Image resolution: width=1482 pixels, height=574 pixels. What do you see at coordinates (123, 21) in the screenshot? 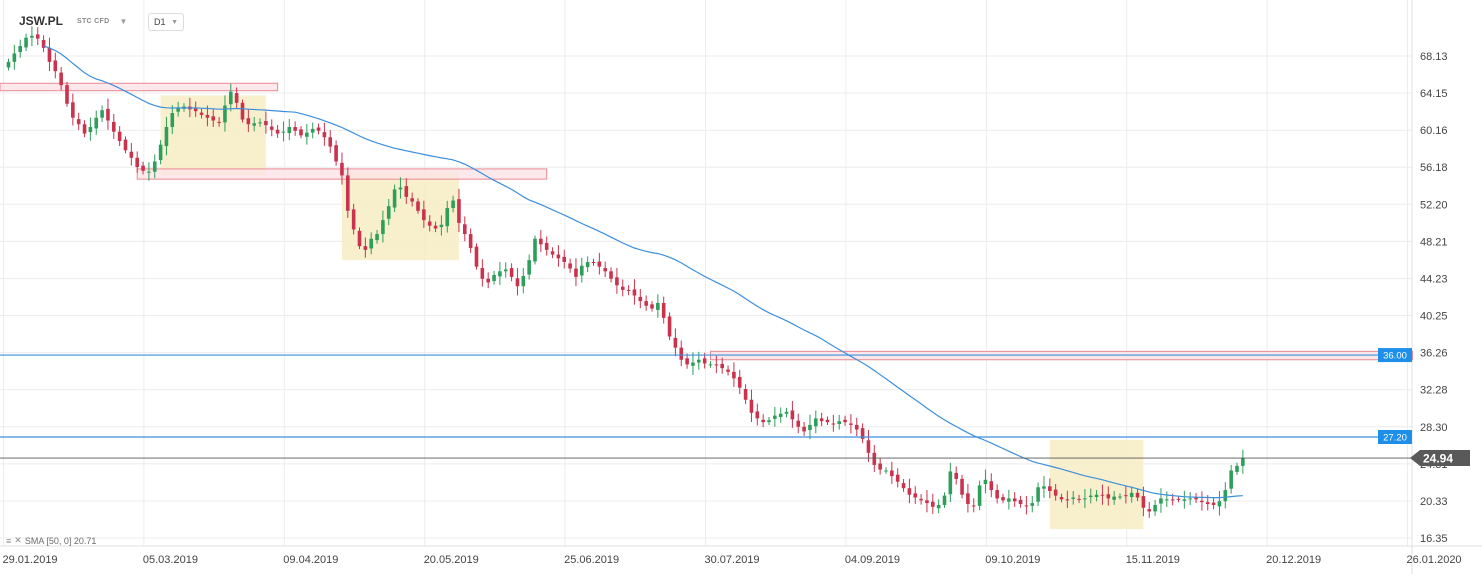
I see `chevron-down-icon: ▼` at bounding box center [123, 21].